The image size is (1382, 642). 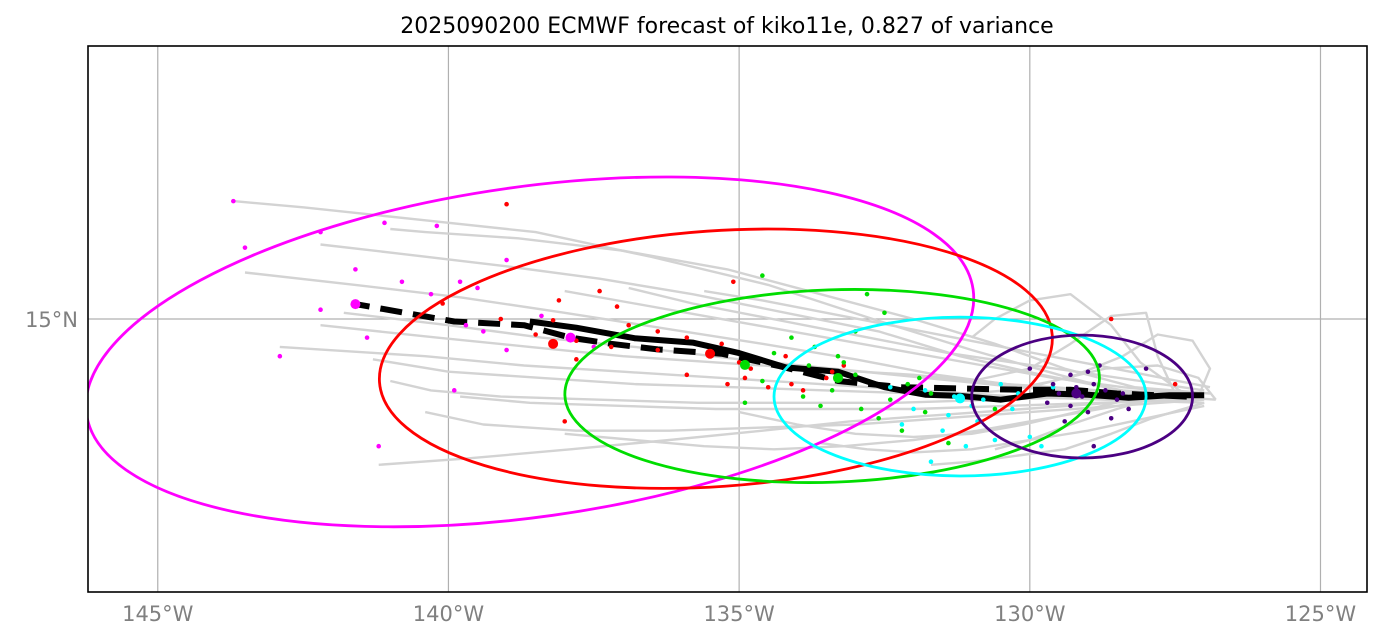 I want to click on dashed-track, so click(x=770, y=350).